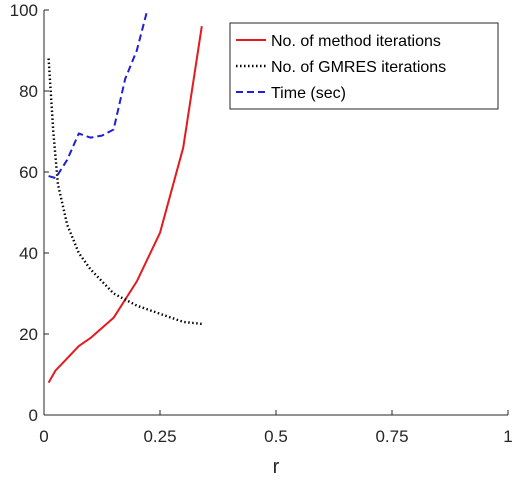  Describe the element at coordinates (507, 436) in the screenshot. I see `x-tick-label: 1` at that location.